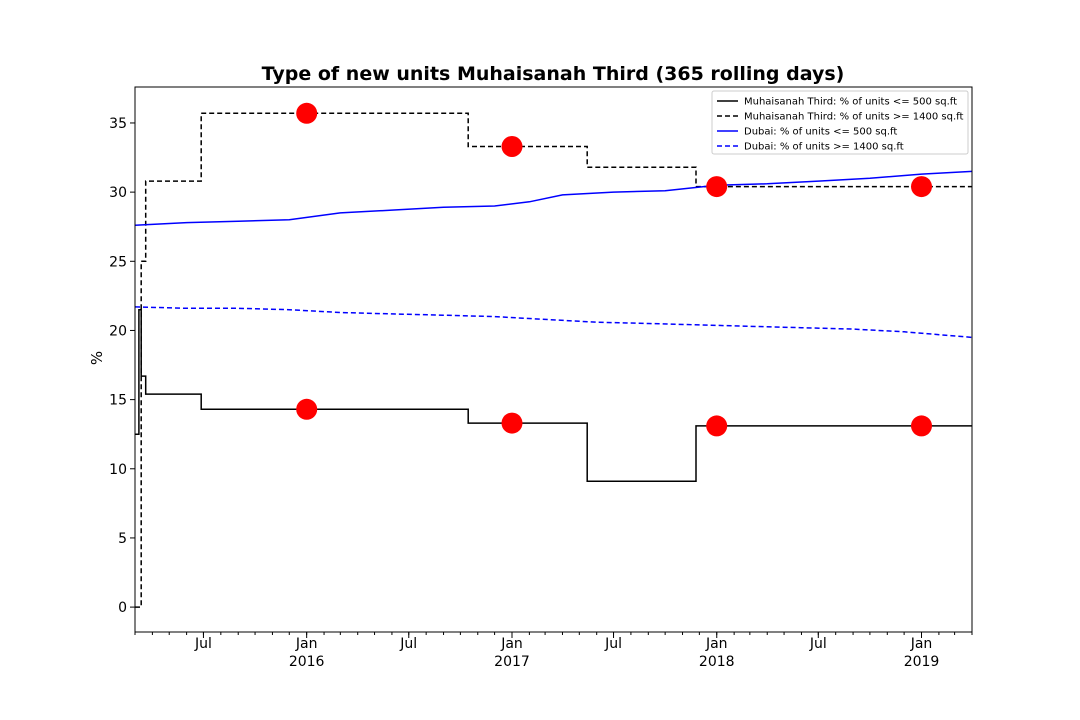 The height and width of the screenshot is (720, 1080). Describe the element at coordinates (118, 401) in the screenshot. I see `y-tick-label: 15` at that location.